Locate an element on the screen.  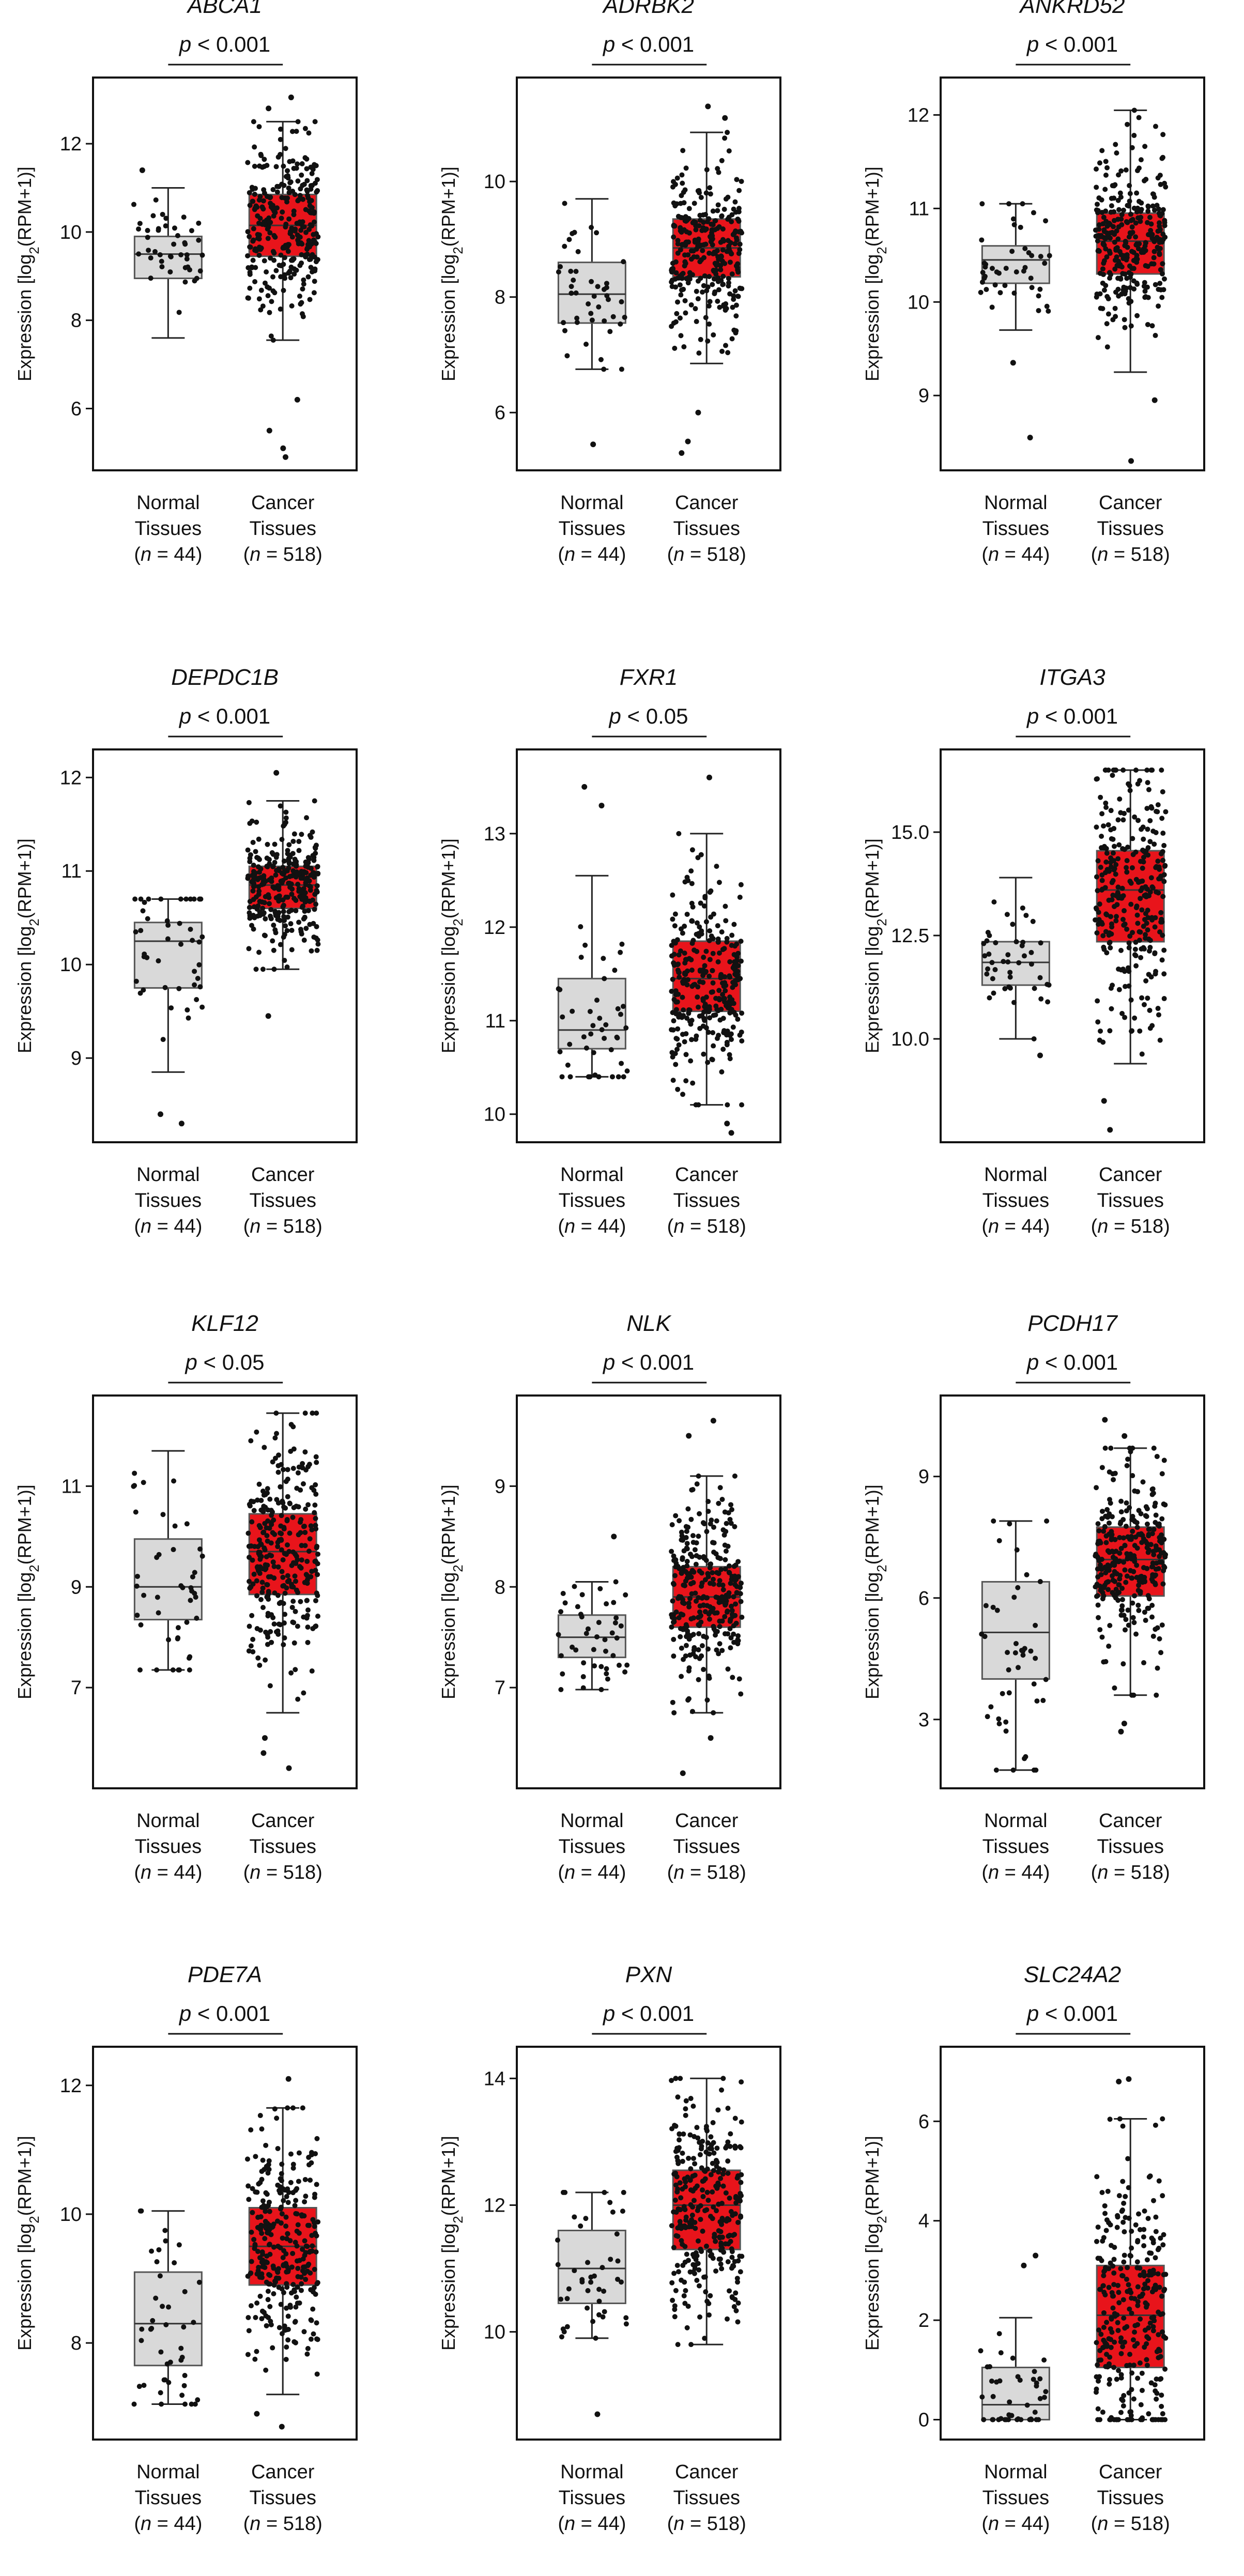
pvalue-label: p < 0.001 is located at coordinates (648, 1362).